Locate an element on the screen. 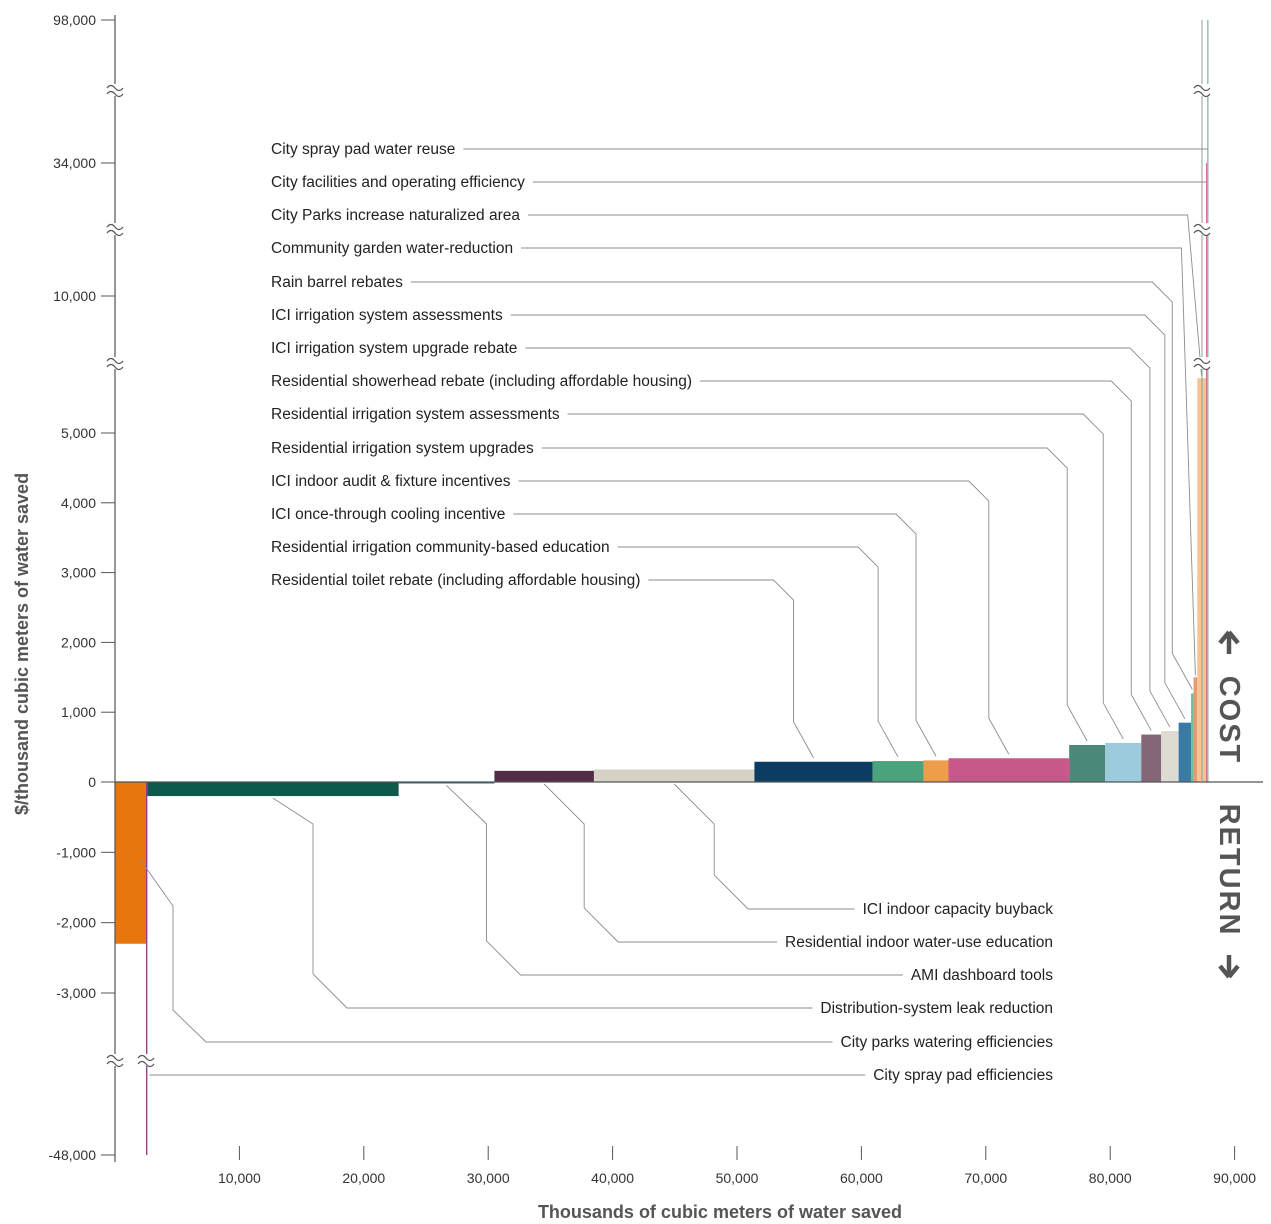  y-tick-label: 98,000 is located at coordinates (74, 20).